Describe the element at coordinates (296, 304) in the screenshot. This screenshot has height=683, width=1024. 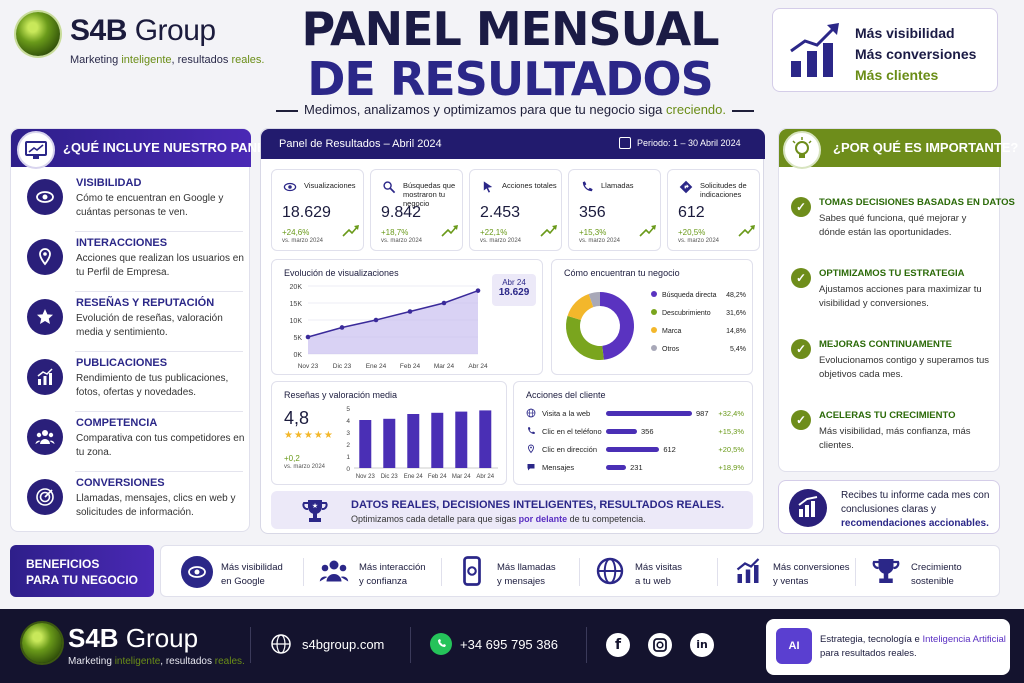
I see `y-tick-label: 15K` at that location.